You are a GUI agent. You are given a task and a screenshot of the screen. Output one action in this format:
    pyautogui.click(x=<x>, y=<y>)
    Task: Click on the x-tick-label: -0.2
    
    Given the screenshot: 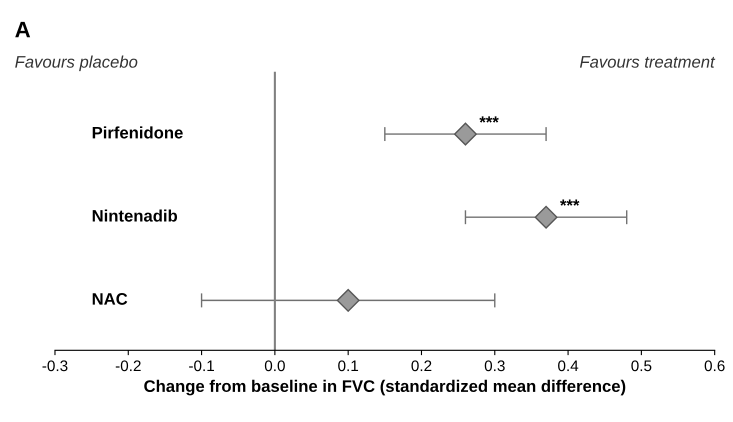 What is the action you would take?
    pyautogui.click(x=128, y=366)
    